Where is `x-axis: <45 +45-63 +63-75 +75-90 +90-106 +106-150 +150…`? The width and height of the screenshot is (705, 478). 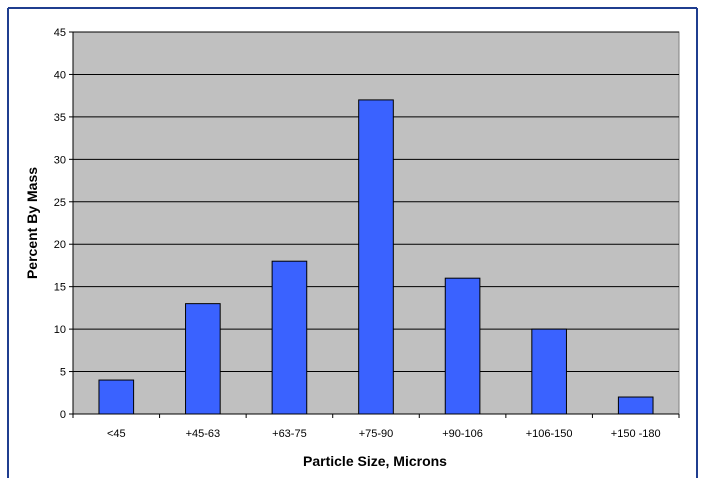 x-axis: <45 +45-63 +63-75 +75-90 +90-106 +106-150 +150… is located at coordinates (376, 426).